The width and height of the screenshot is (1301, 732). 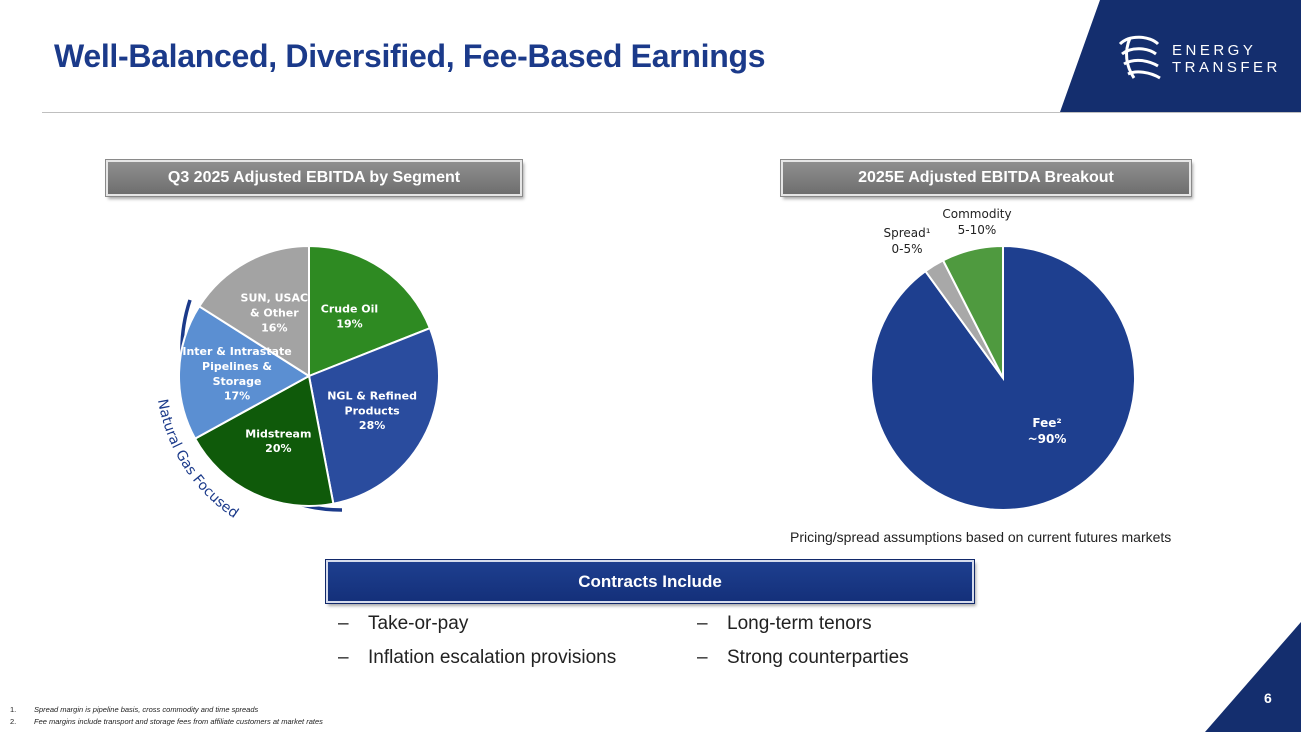 I want to click on pie-slice-label: Fee² ~90%, so click(x=1047, y=431).